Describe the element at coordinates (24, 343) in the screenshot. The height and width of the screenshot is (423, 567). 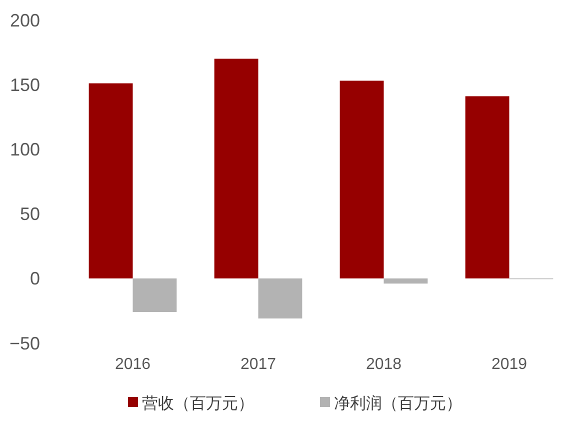
I see `y-tick-label: −50` at that location.